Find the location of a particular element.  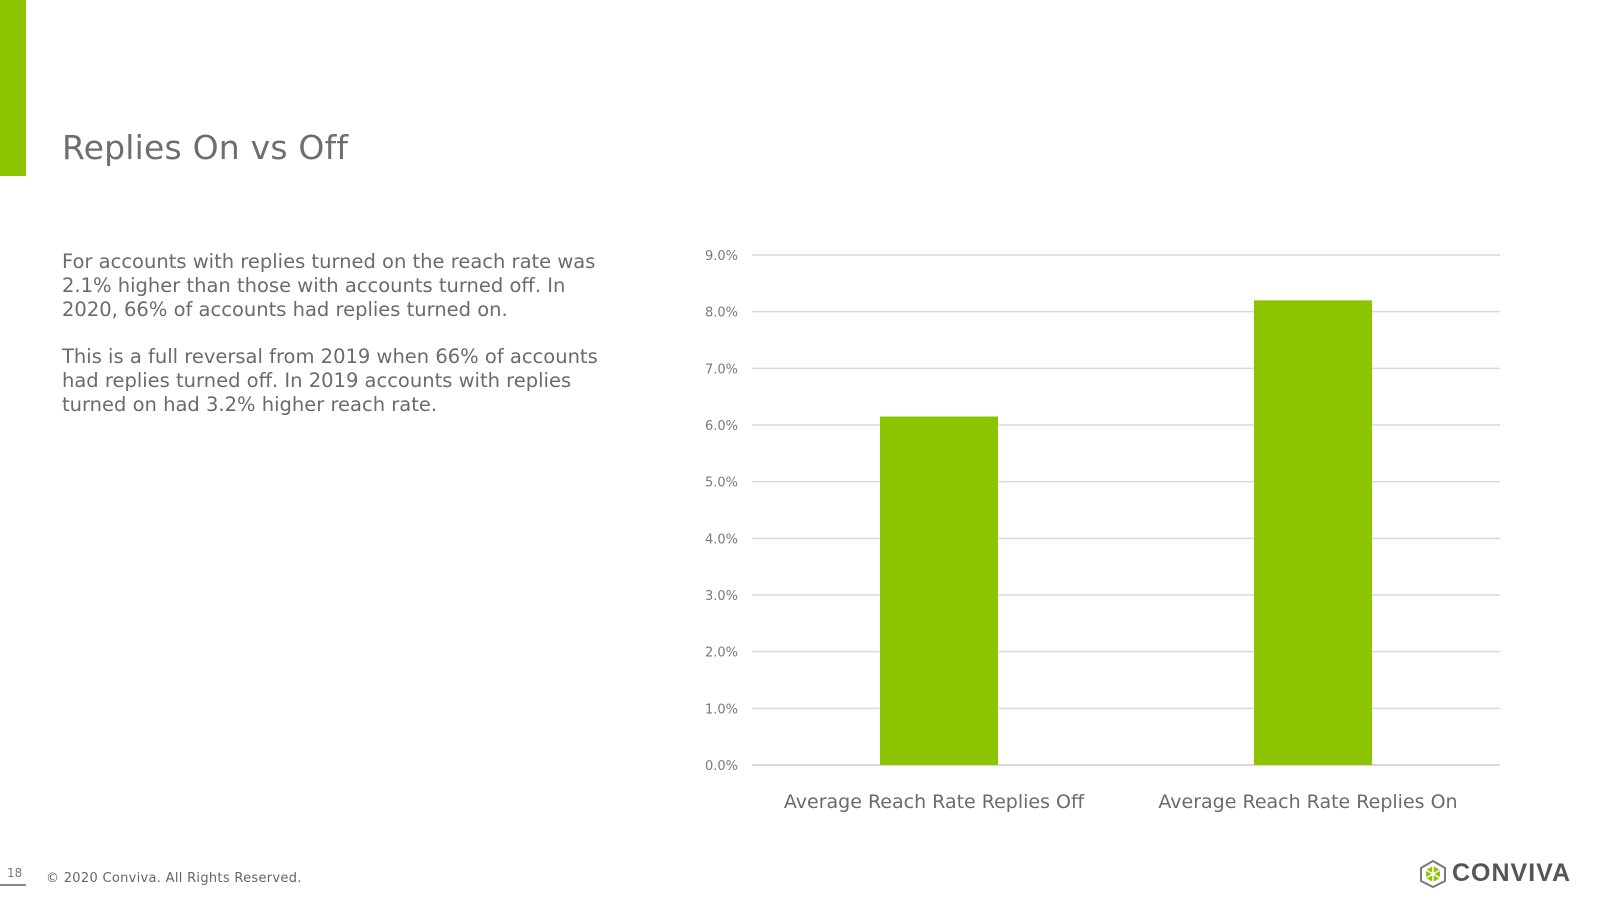

x-category-label: Average Reach Rate Replies On is located at coordinates (1307, 802).